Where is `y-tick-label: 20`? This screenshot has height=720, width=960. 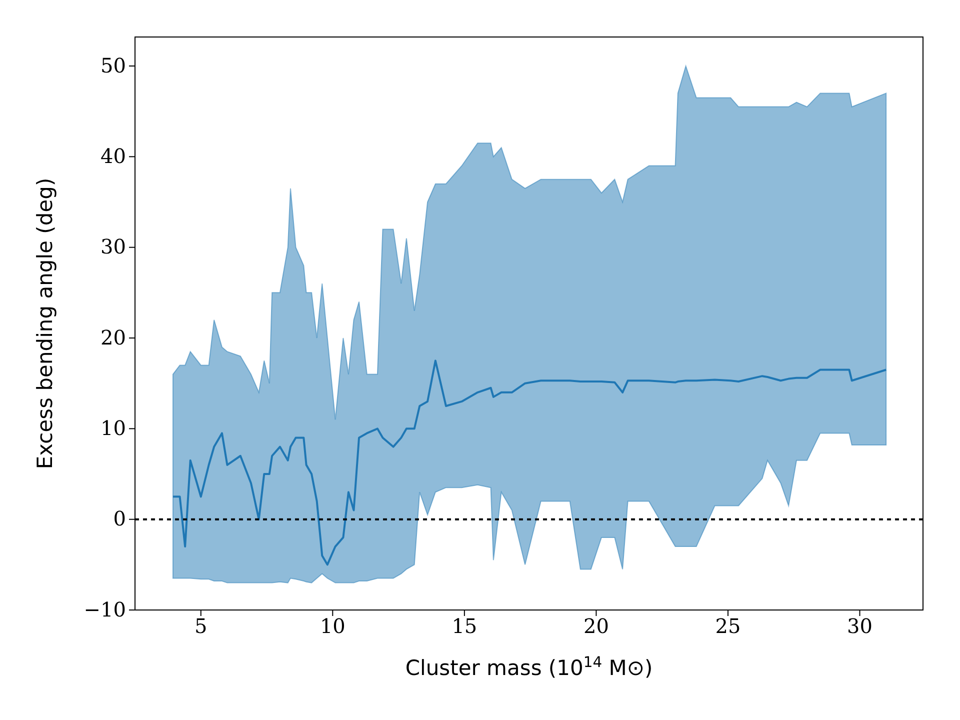
y-tick-label: 20 is located at coordinates (113, 337).